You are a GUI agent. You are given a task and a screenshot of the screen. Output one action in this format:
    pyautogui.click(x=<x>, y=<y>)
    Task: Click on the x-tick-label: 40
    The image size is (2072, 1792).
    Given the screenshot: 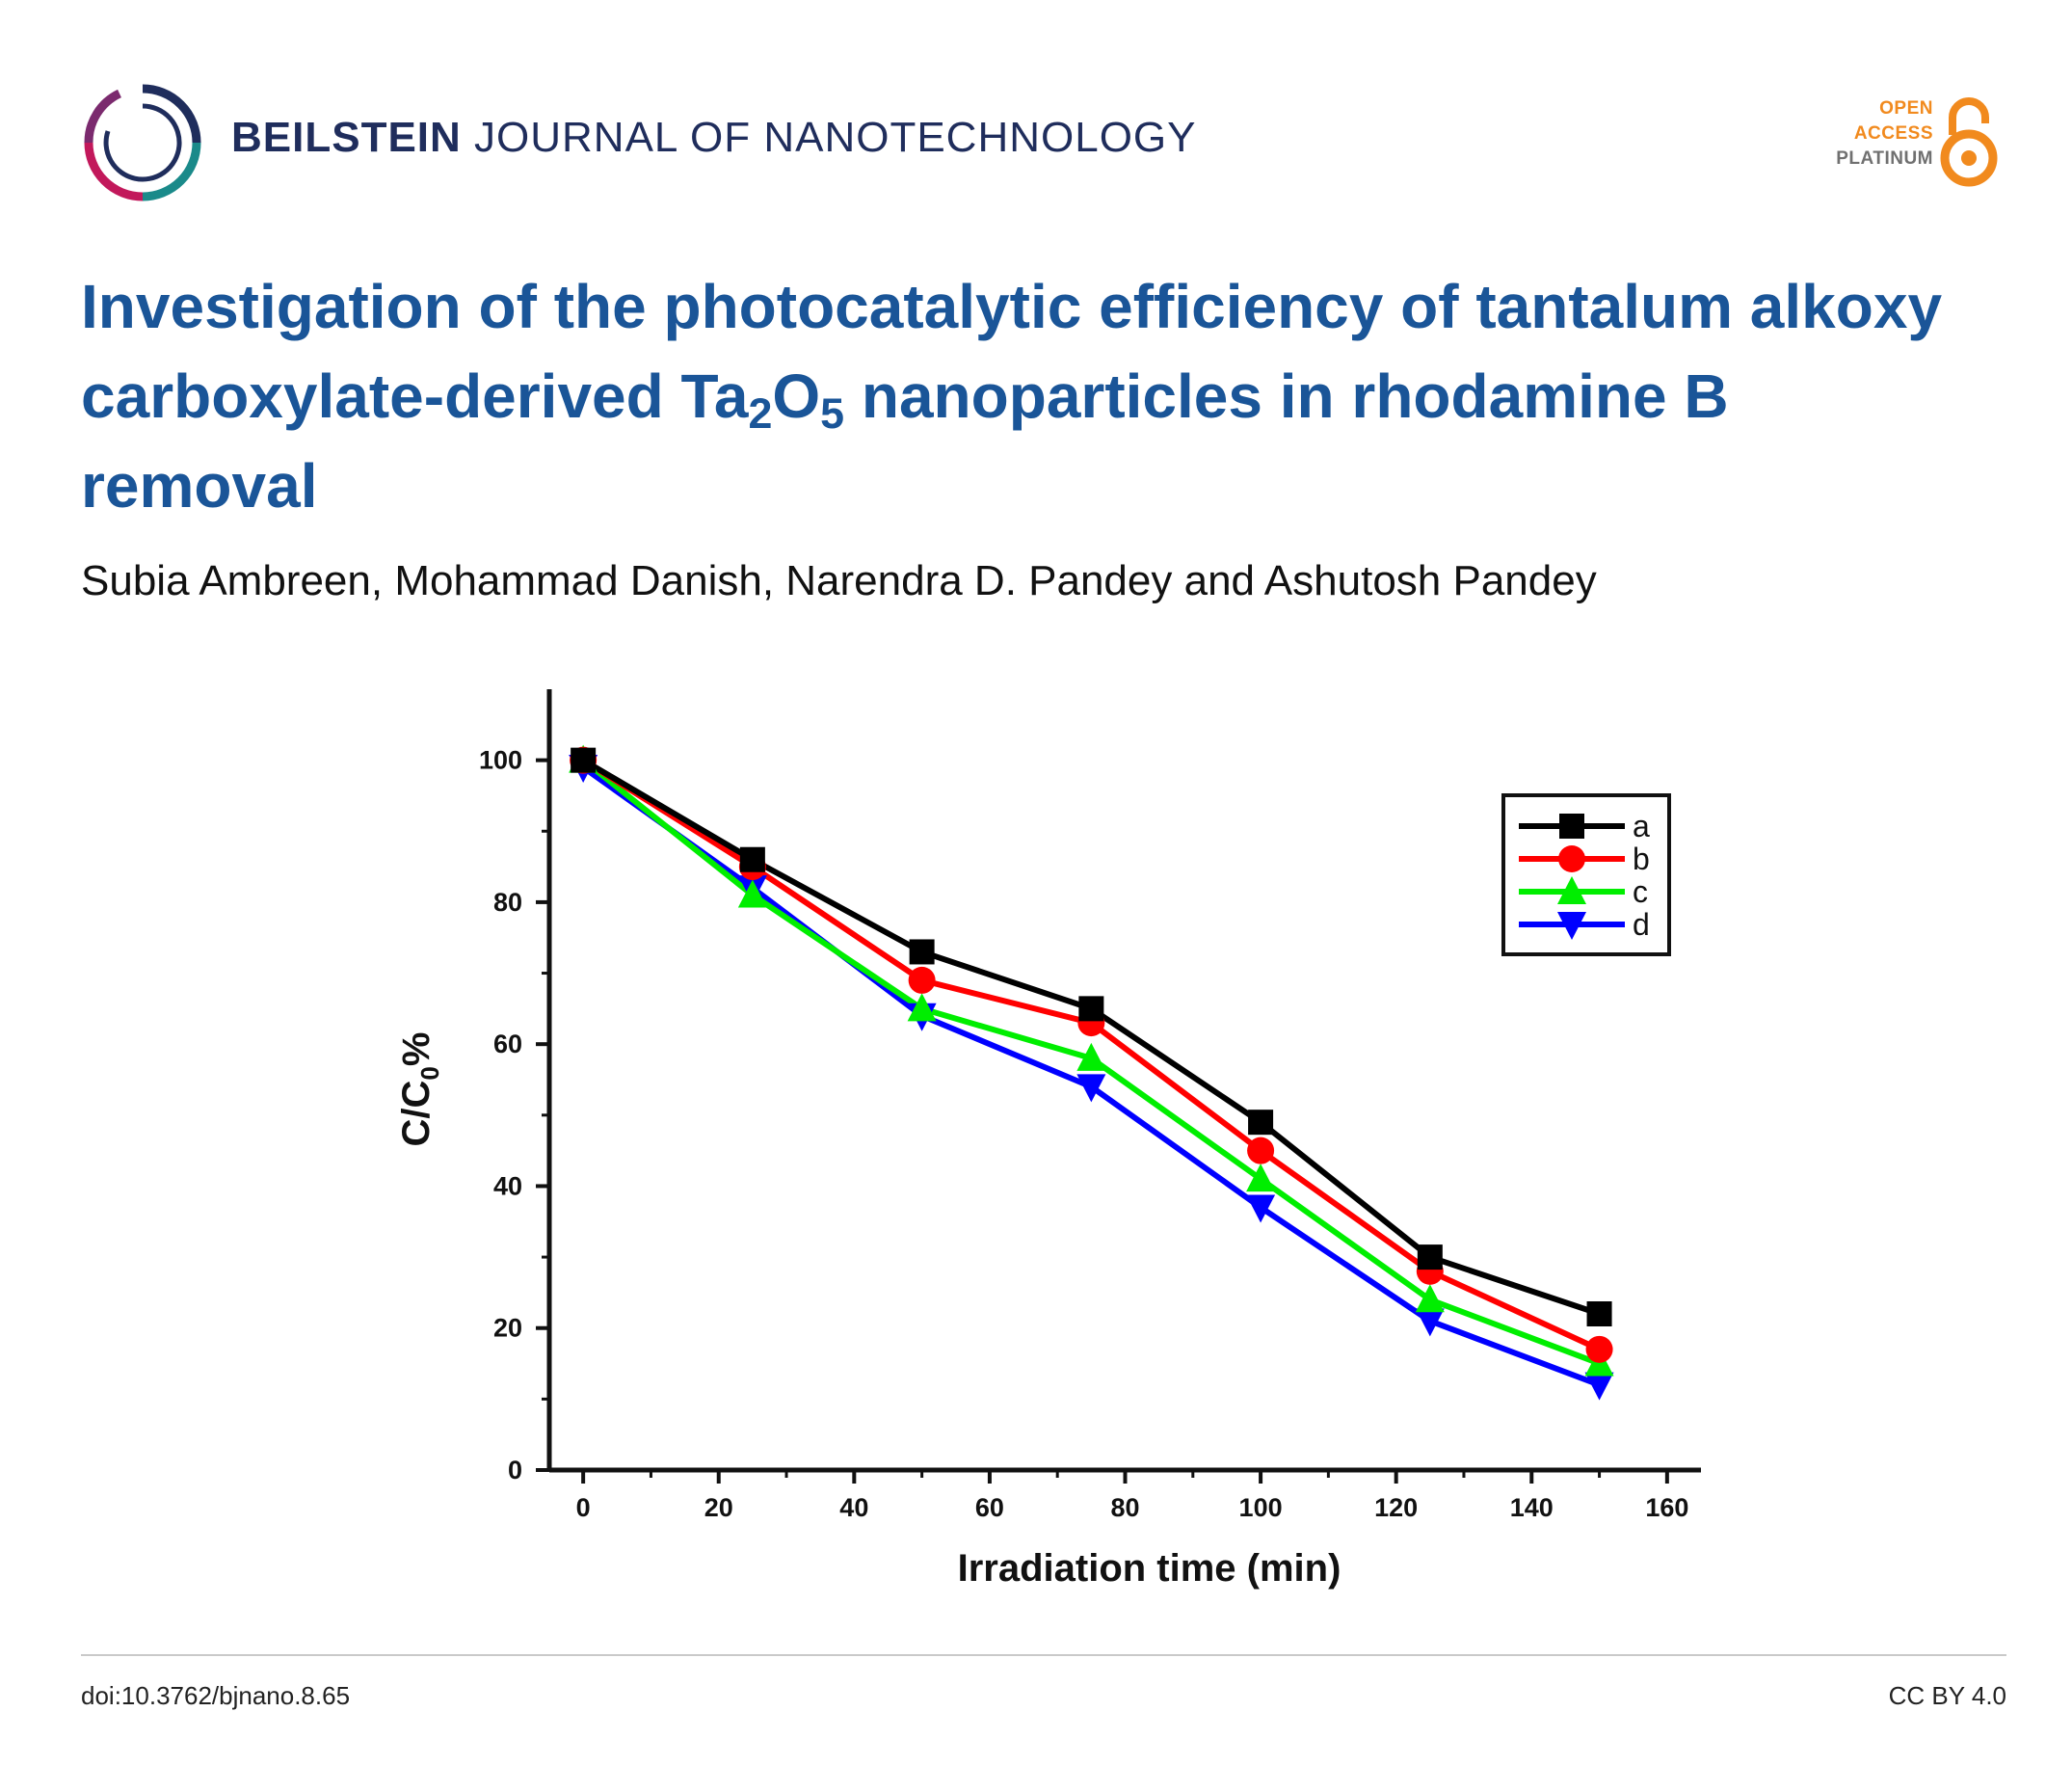 What is the action you would take?
    pyautogui.click(x=853, y=1507)
    